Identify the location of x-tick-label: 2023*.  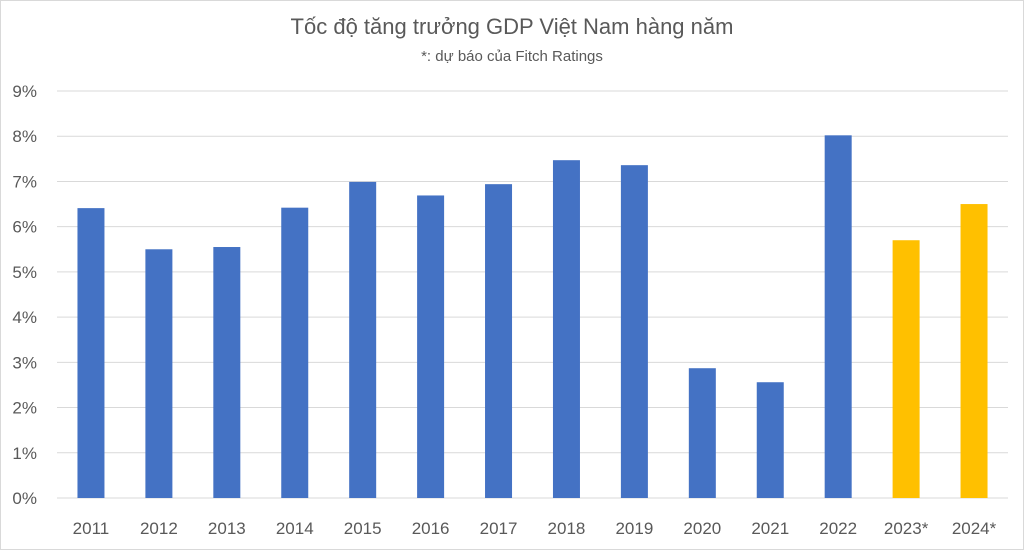
(906, 528).